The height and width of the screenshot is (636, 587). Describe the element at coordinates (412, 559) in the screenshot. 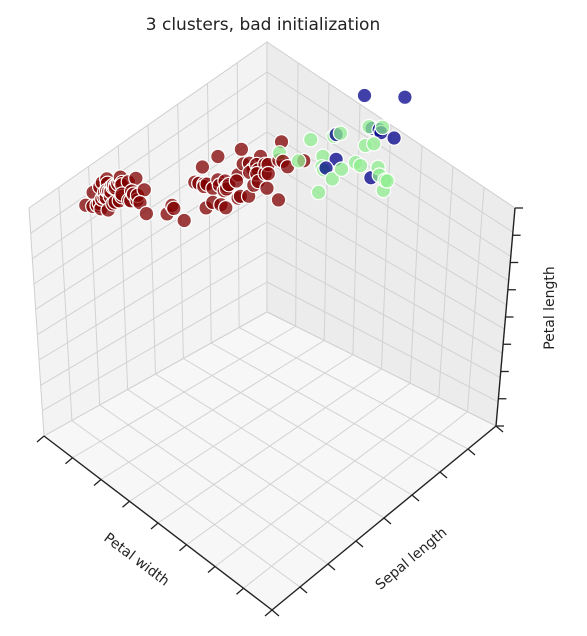

I see `y-axis-label: Sepal length` at that location.